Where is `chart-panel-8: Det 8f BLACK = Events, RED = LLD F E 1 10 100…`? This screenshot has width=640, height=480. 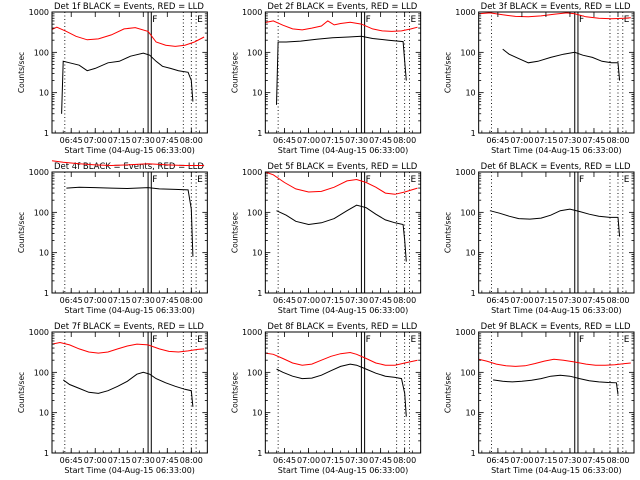 chart-panel-8: Det 8f BLACK = Events, RED = LLD F E 1 10 100… is located at coordinates (326, 398).